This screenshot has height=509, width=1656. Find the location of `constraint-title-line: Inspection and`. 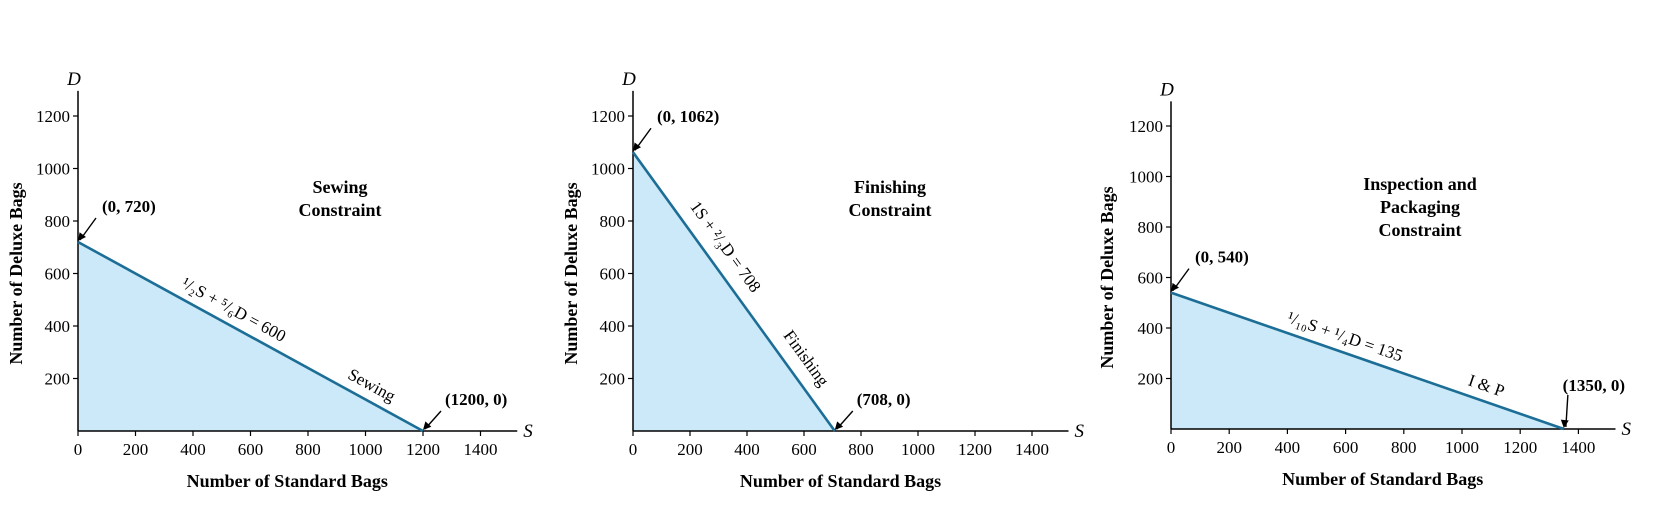

constraint-title-line: Inspection and is located at coordinates (1420, 184).